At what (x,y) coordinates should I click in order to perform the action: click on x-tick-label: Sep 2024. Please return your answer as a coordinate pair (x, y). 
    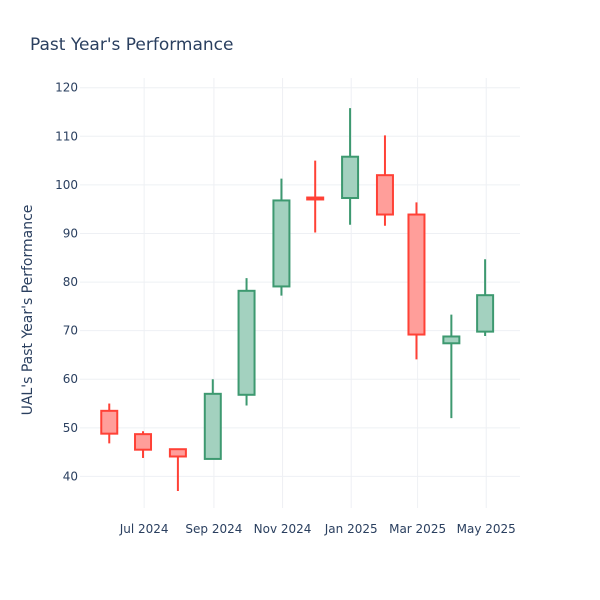
    Looking at the image, I should click on (213, 529).